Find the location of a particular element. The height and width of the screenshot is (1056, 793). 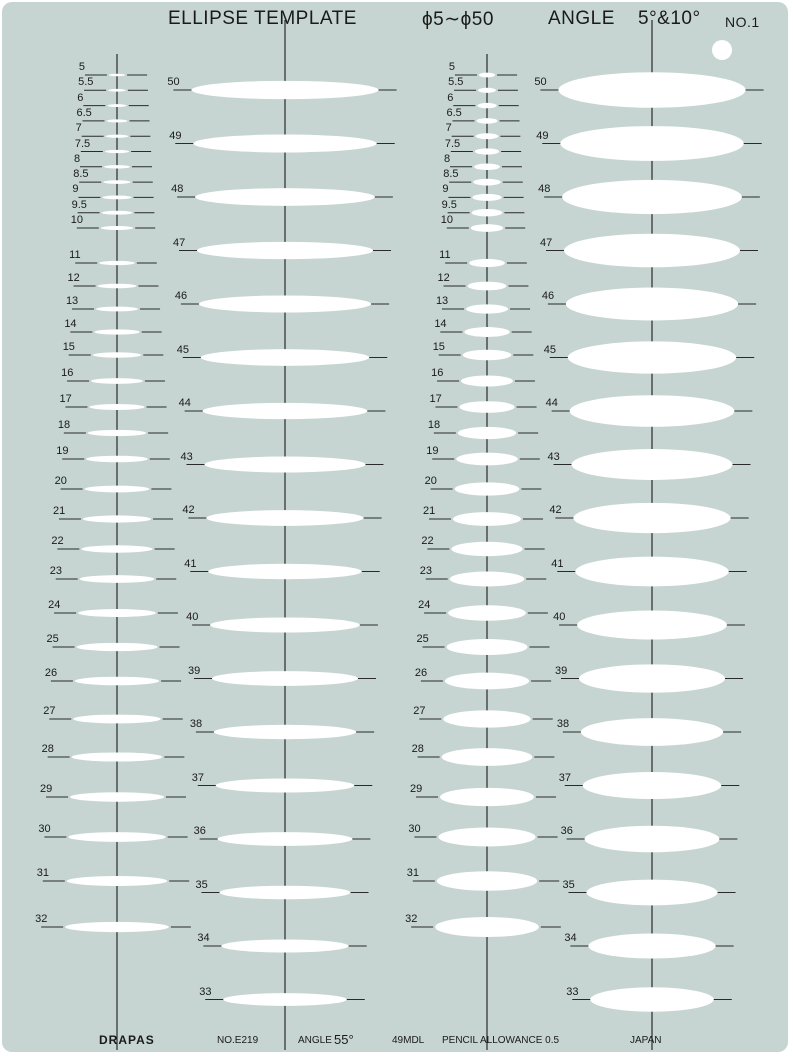

size-label-5-18: 18 is located at coordinates (64, 425).